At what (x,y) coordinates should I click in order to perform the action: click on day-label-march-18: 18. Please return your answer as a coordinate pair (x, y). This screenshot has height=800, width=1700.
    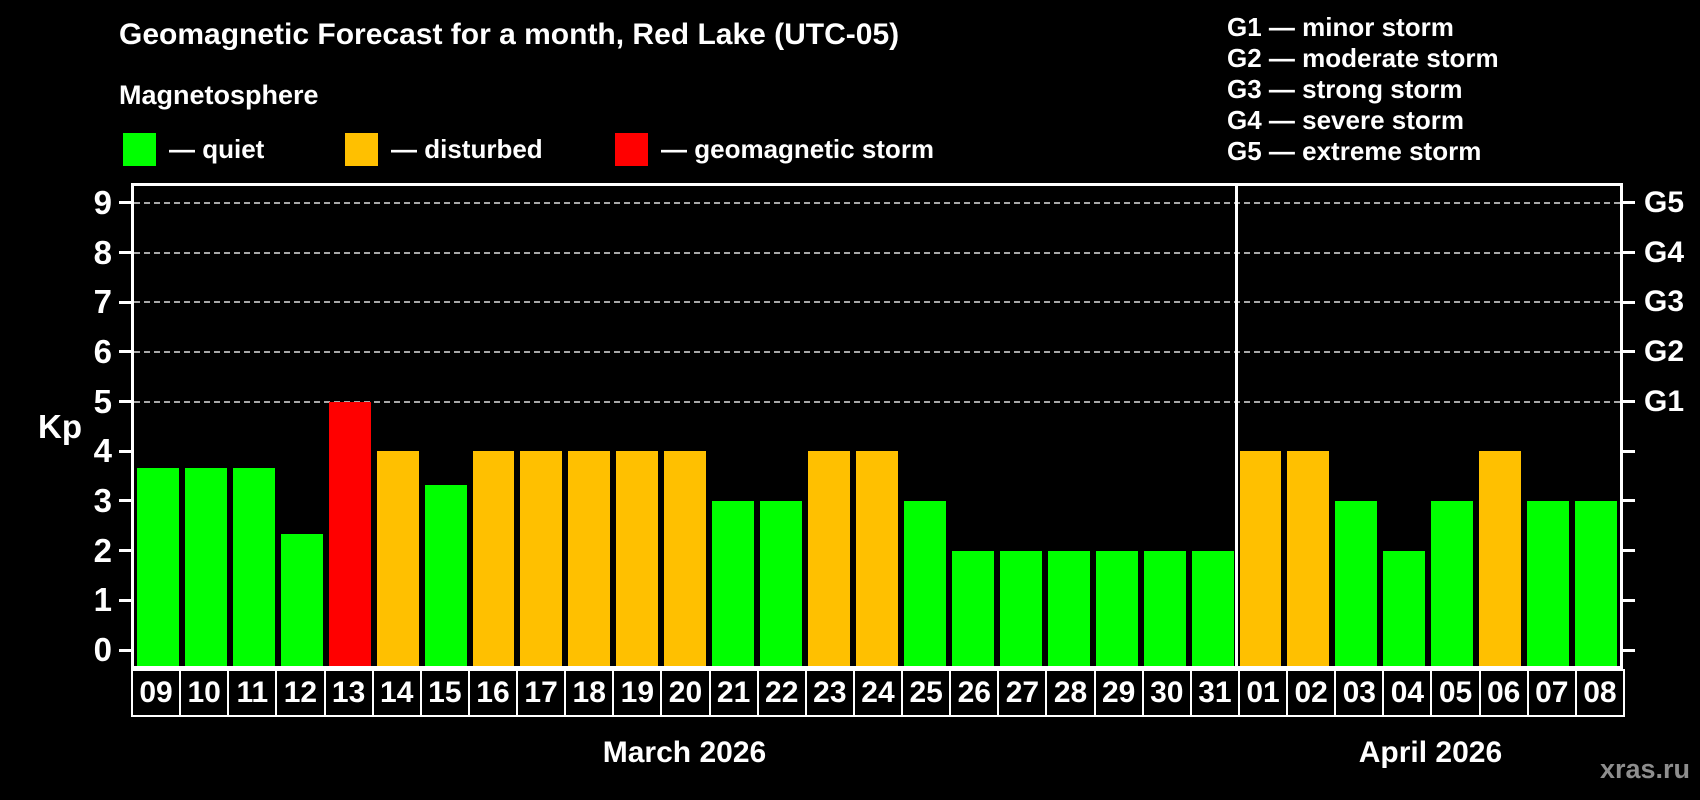
    Looking at the image, I should click on (589, 693).